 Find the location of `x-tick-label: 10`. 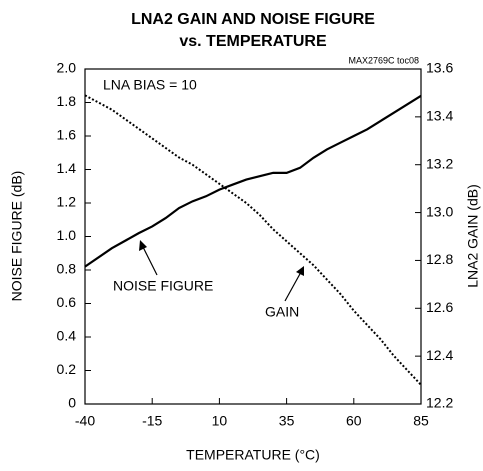

x-tick-label: 10 is located at coordinates (220, 421).